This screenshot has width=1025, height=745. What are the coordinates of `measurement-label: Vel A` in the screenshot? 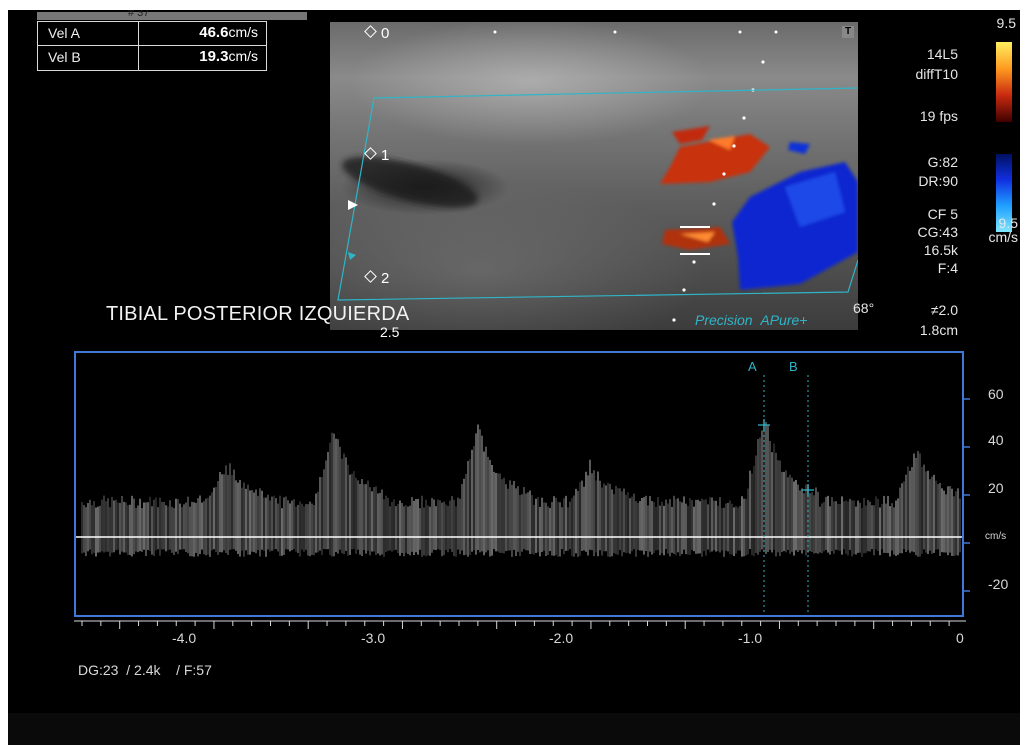 It's located at (64, 33).